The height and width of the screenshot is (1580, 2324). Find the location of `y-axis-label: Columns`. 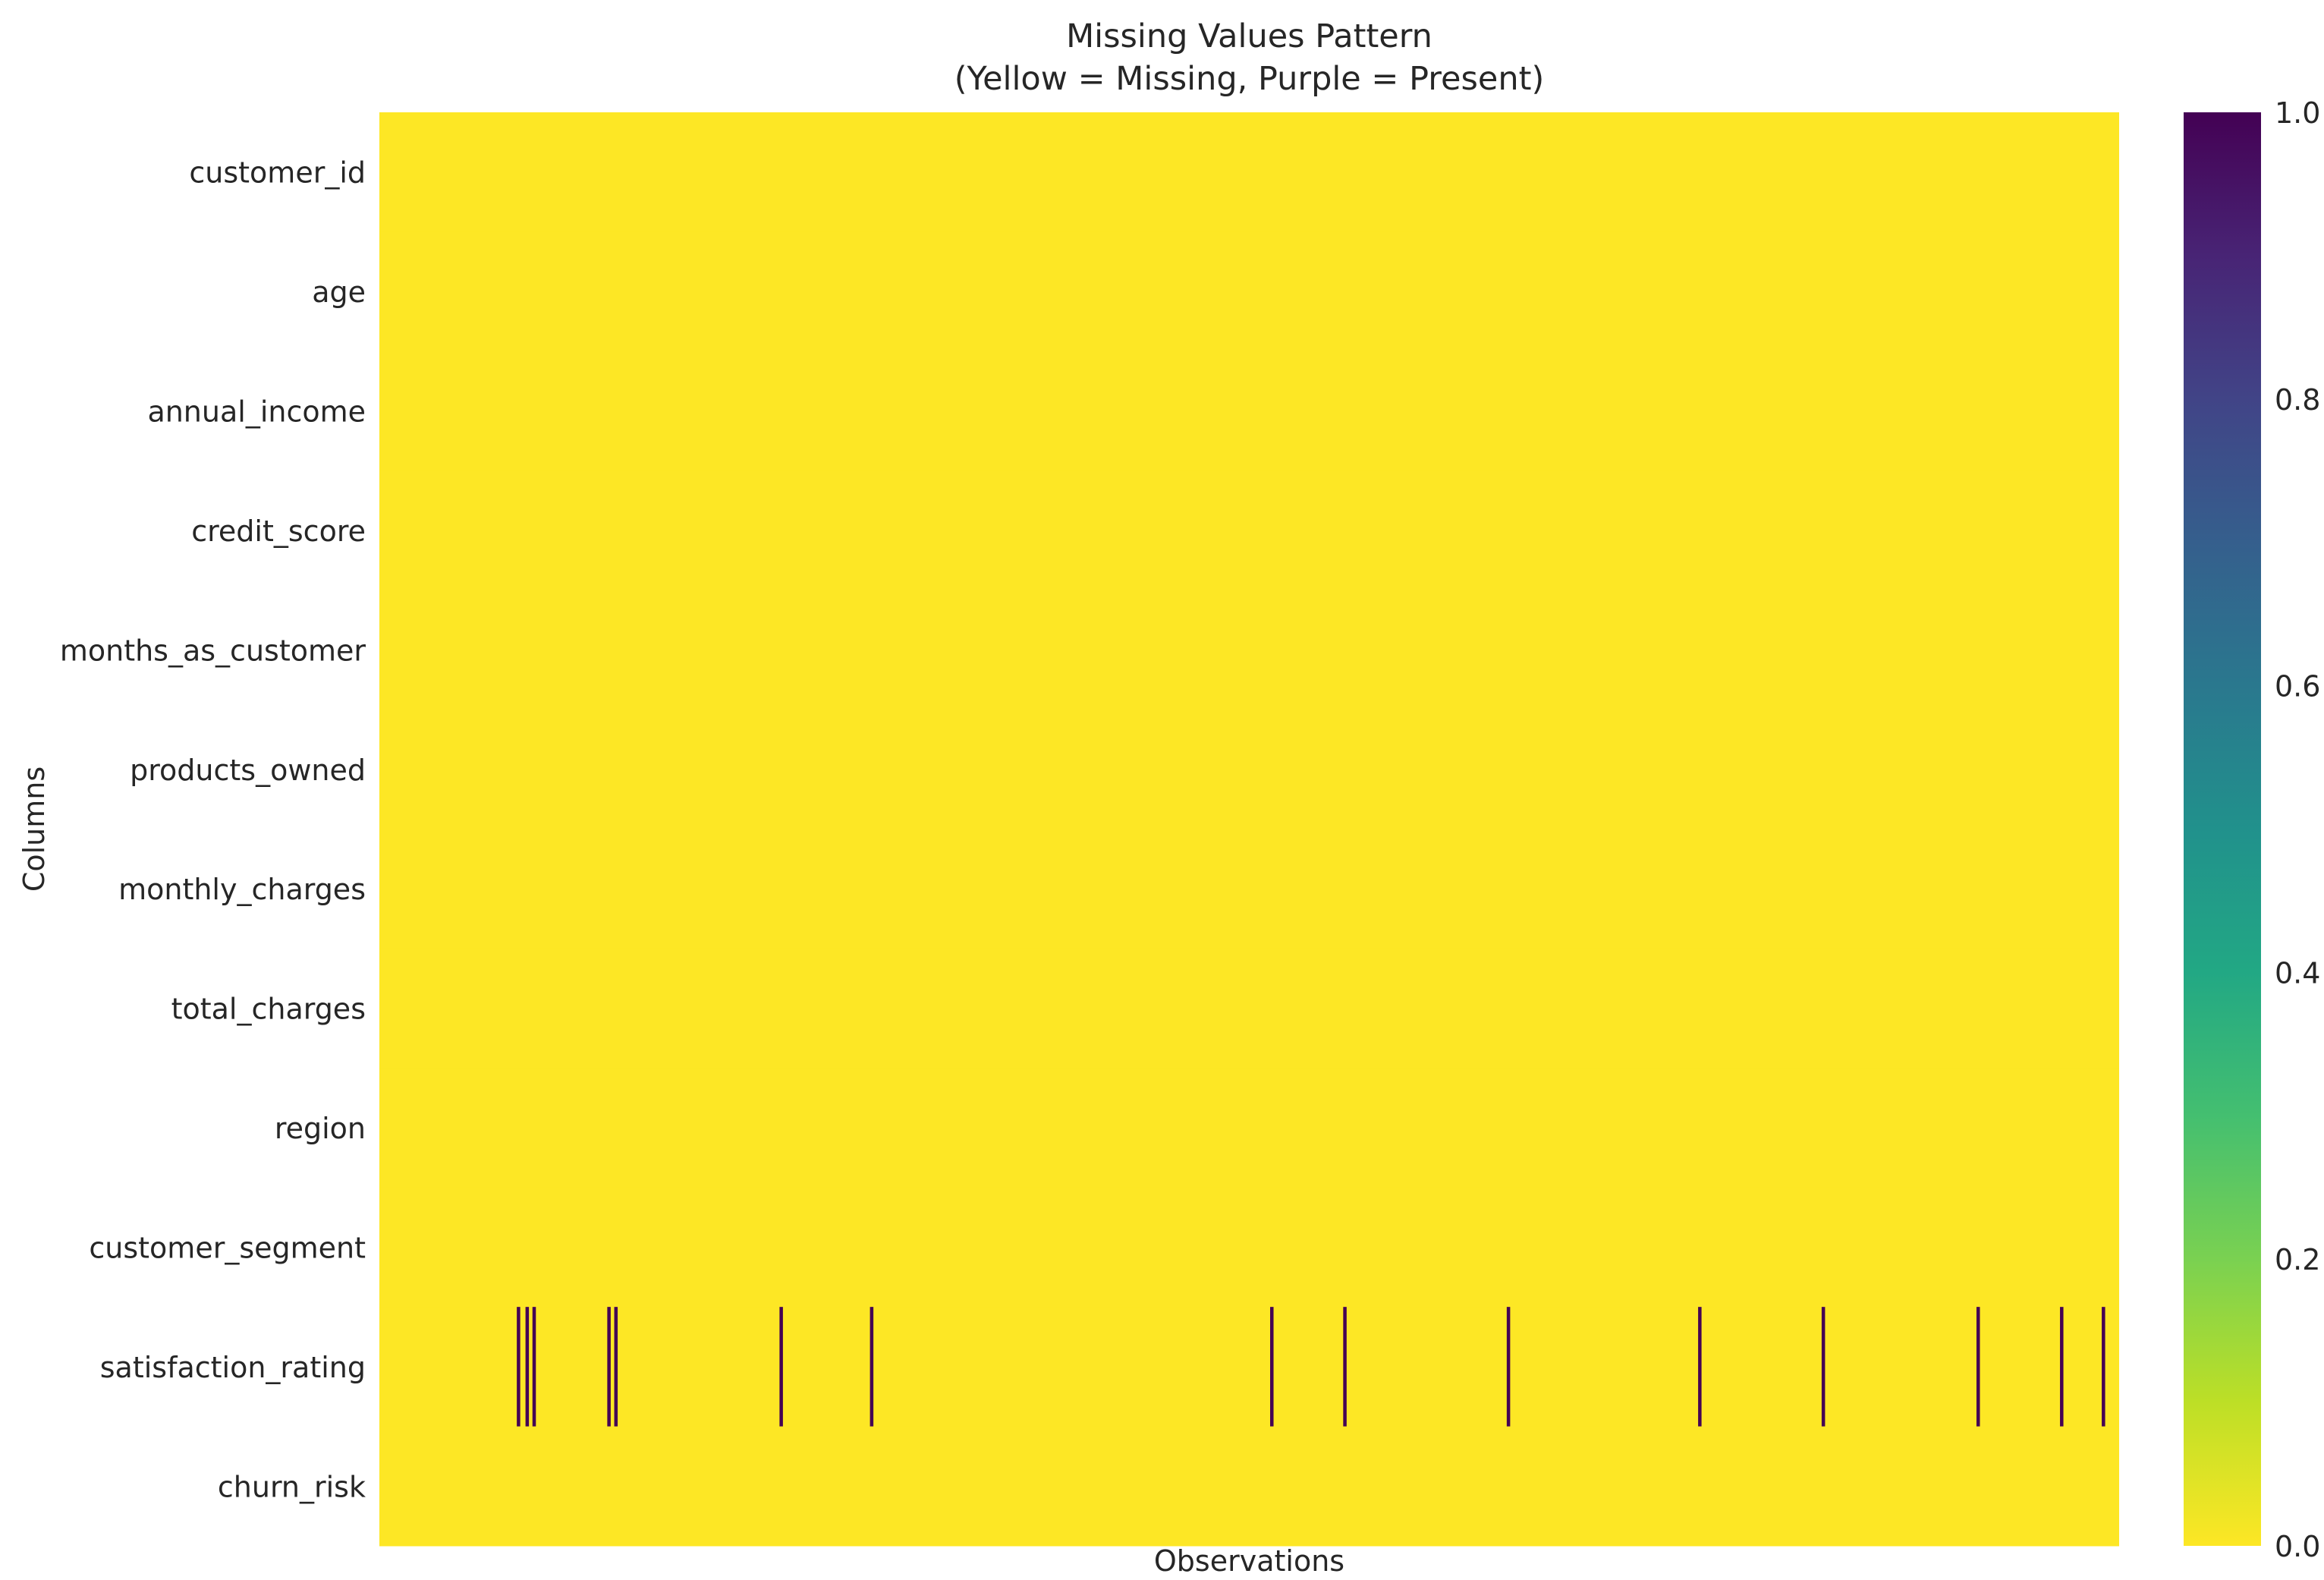

y-axis-label: Columns is located at coordinates (34, 829).